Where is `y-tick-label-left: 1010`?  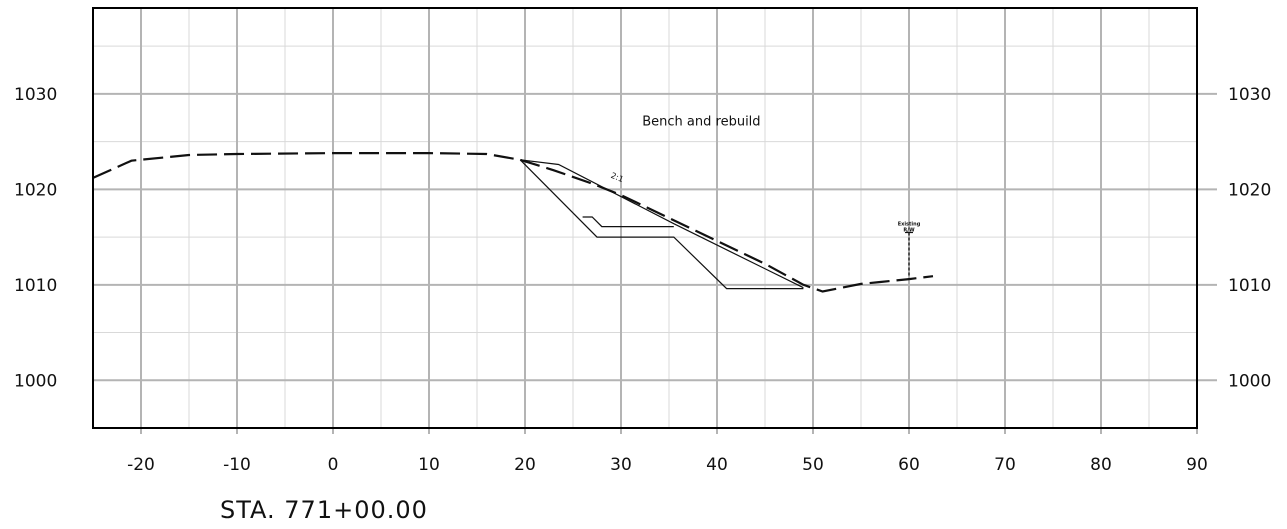
y-tick-label-left: 1010 is located at coordinates (35, 286).